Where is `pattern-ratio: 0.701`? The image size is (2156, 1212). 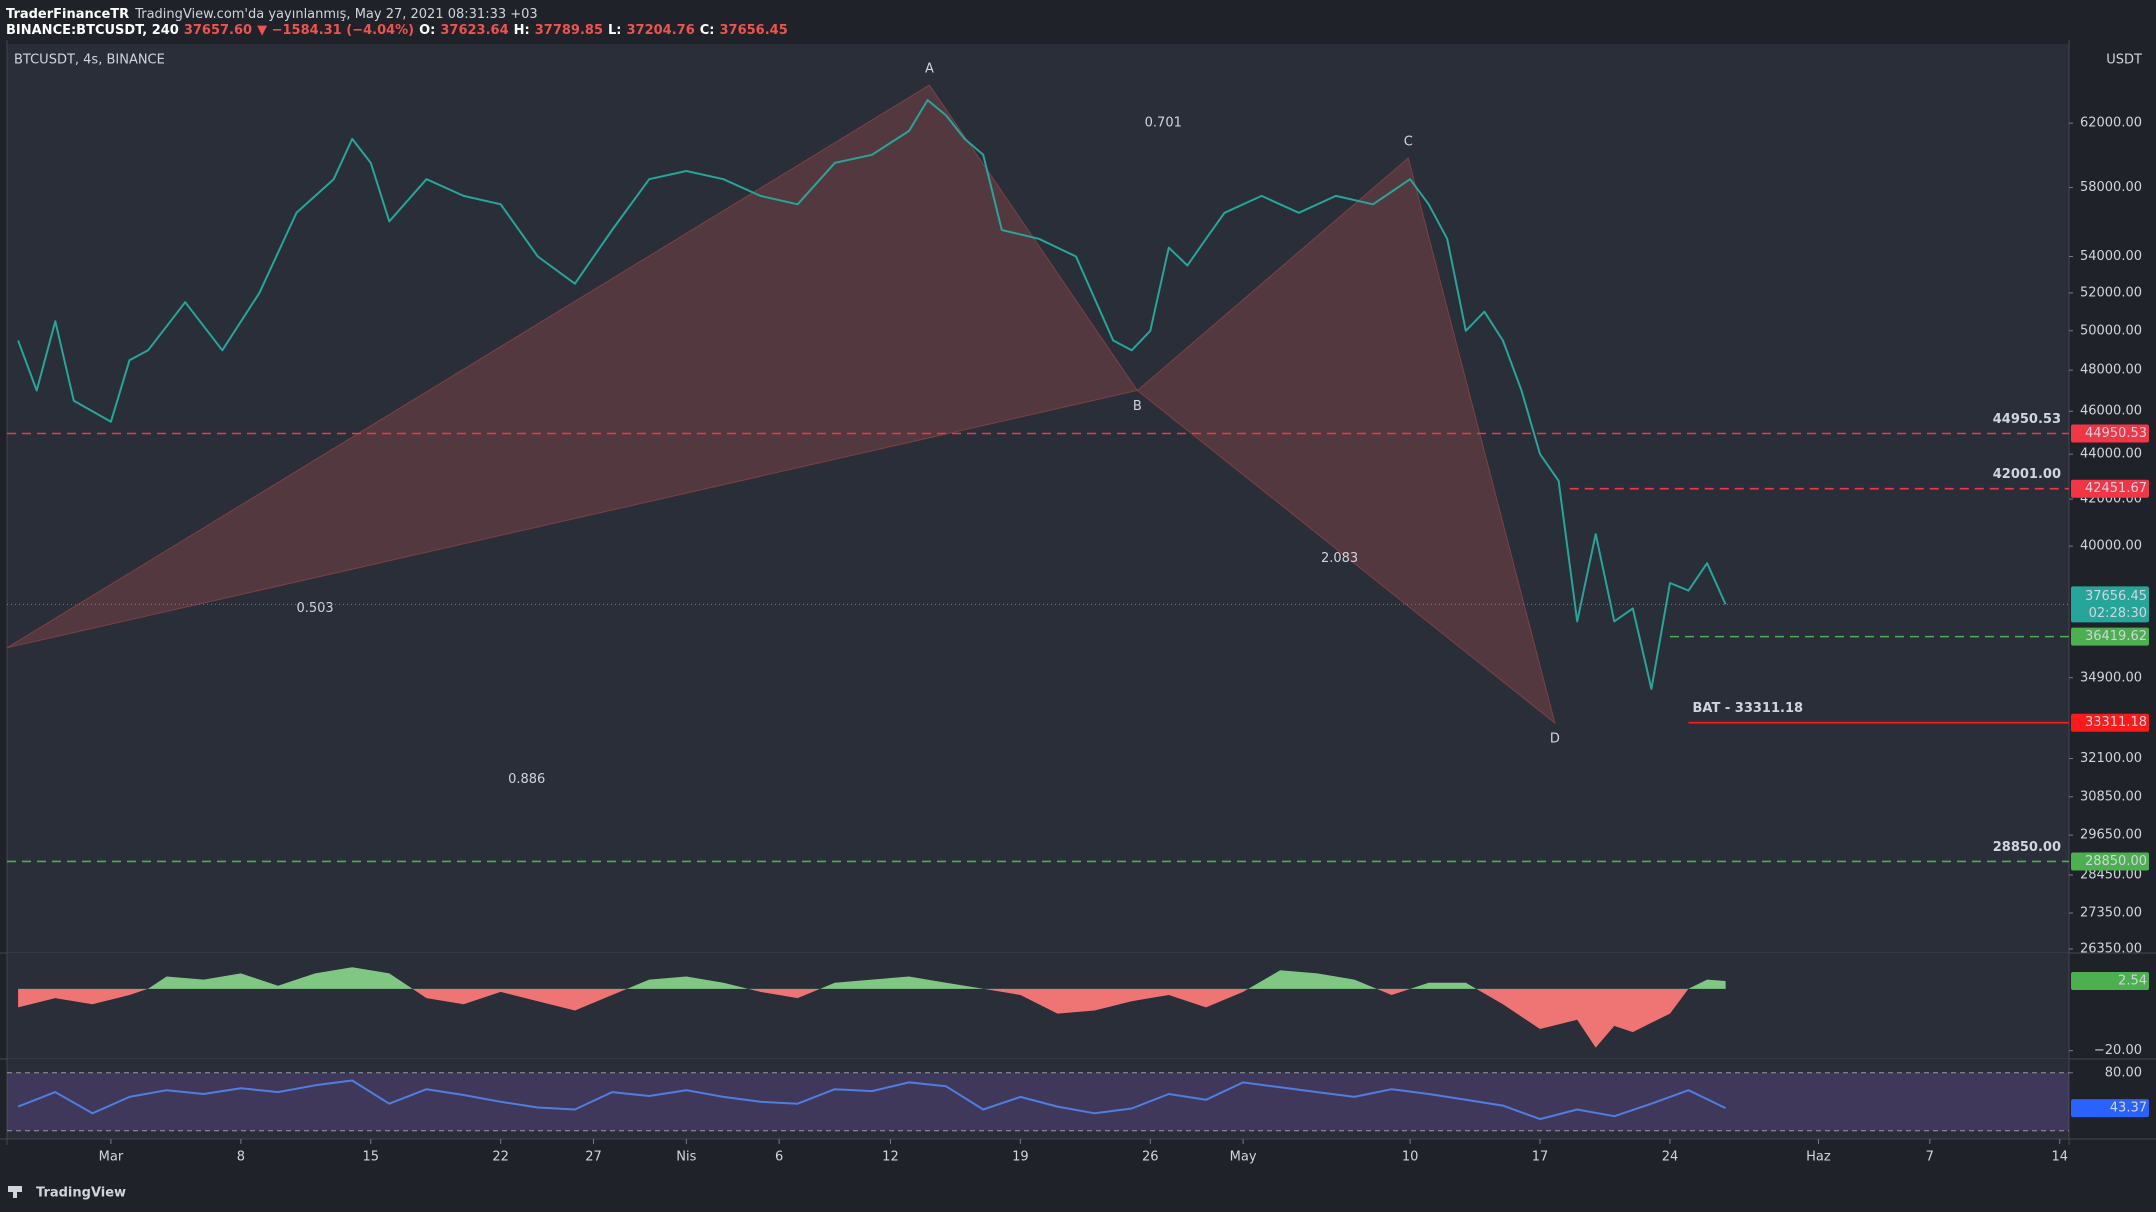 pattern-ratio: 0.701 is located at coordinates (1163, 123).